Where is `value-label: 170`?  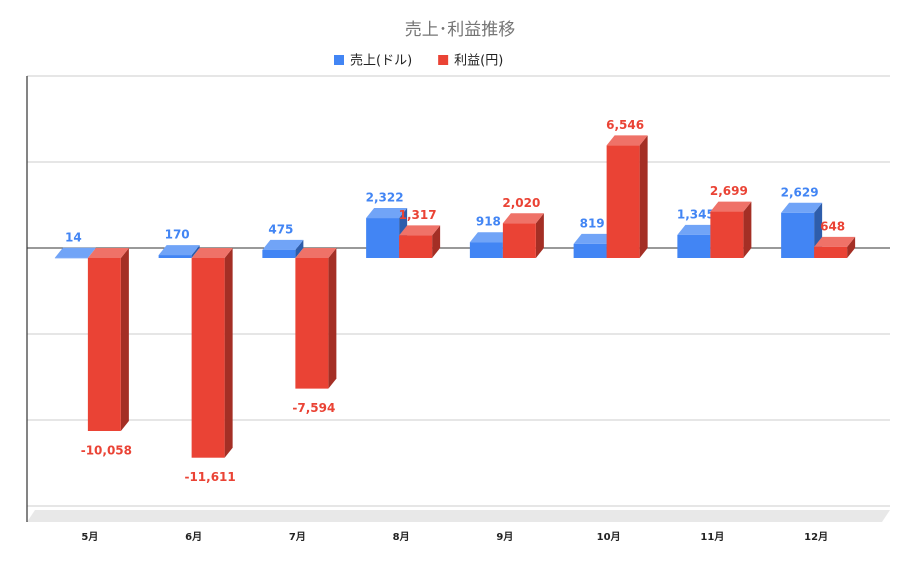
value-label: 170 is located at coordinates (177, 235).